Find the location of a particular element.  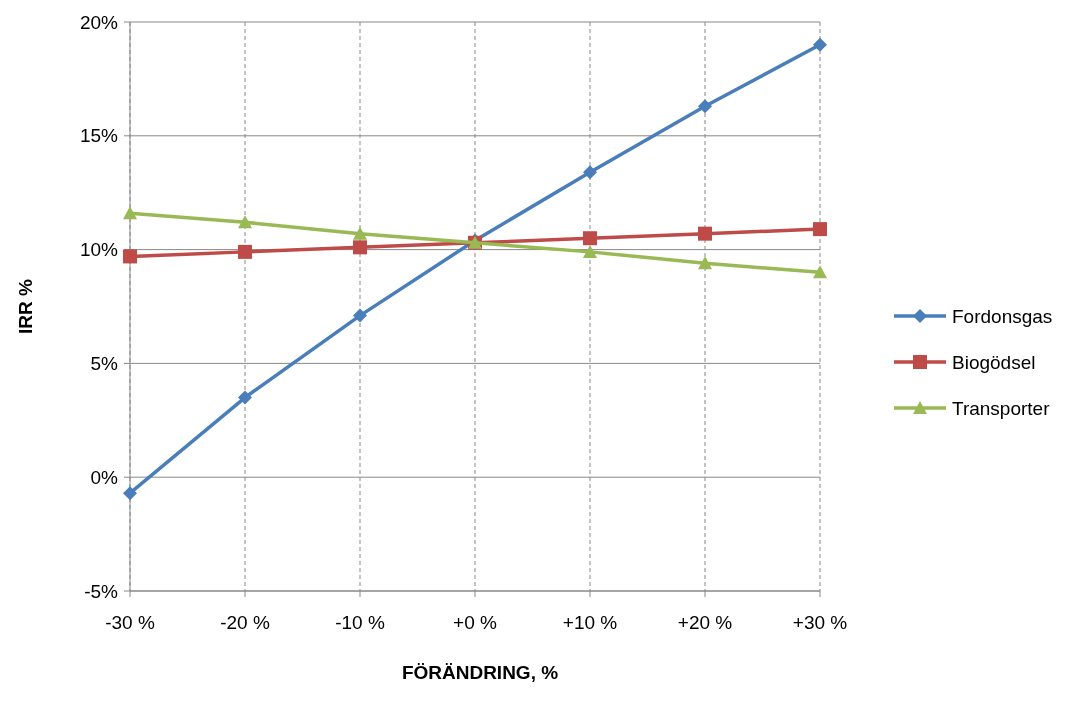

y-tick-label: -5% is located at coordinates (101, 591).